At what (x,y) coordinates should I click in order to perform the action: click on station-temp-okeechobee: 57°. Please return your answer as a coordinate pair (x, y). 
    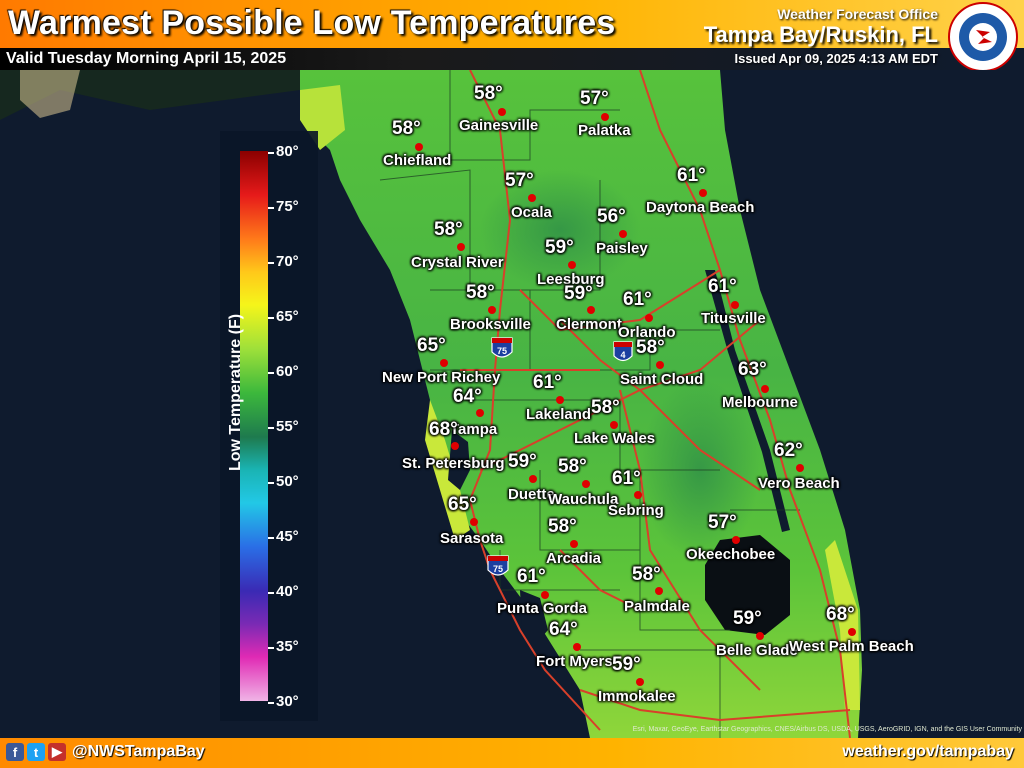
    Looking at the image, I should click on (722, 522).